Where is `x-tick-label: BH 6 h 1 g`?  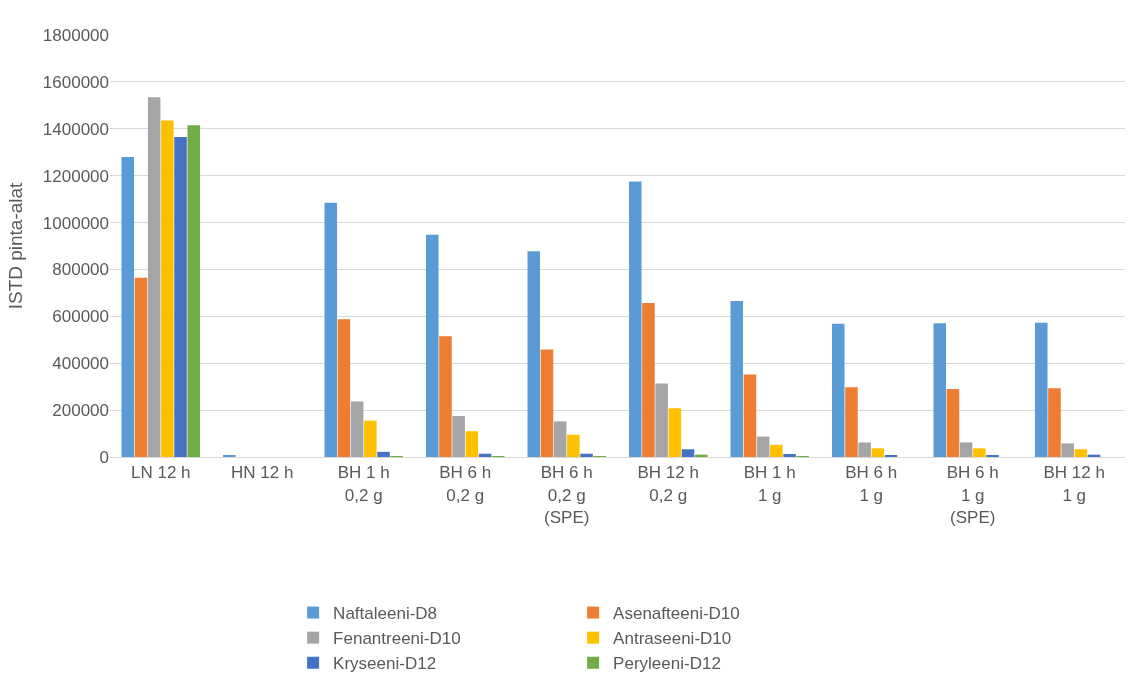
x-tick-label: BH 6 h 1 g is located at coordinates (871, 484).